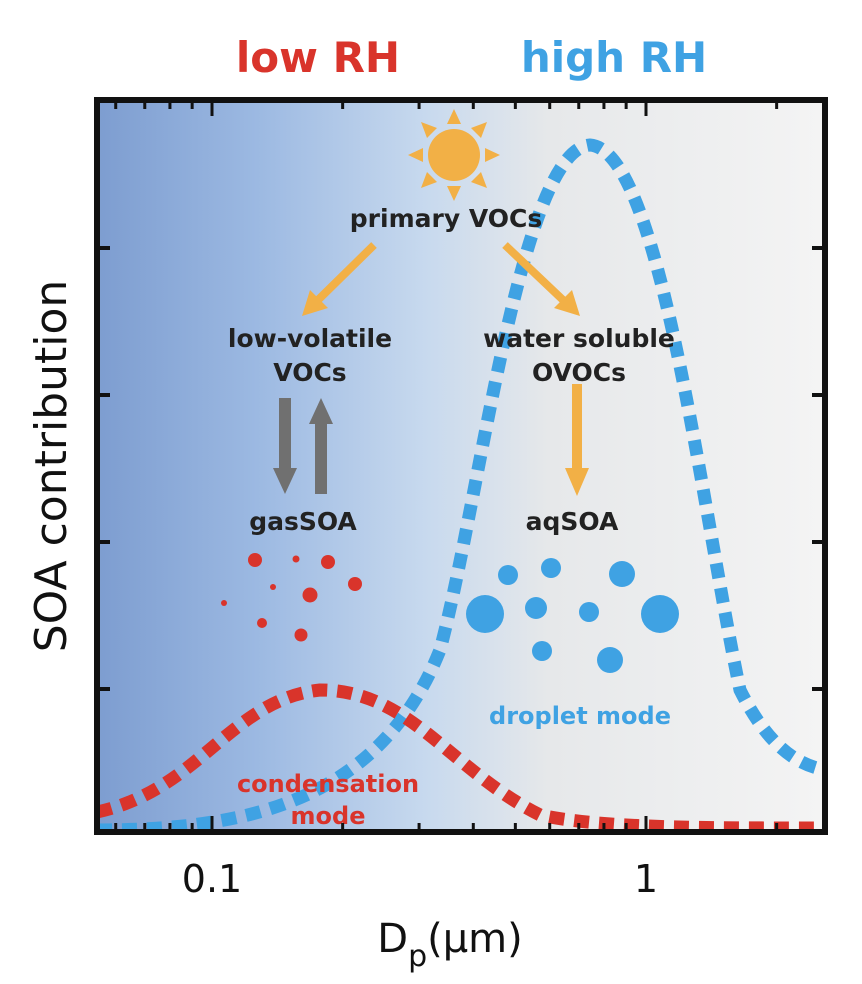 This screenshot has width=862, height=984. Describe the element at coordinates (572, 521) in the screenshot. I see `aq-soa-label: aqSOA` at that location.